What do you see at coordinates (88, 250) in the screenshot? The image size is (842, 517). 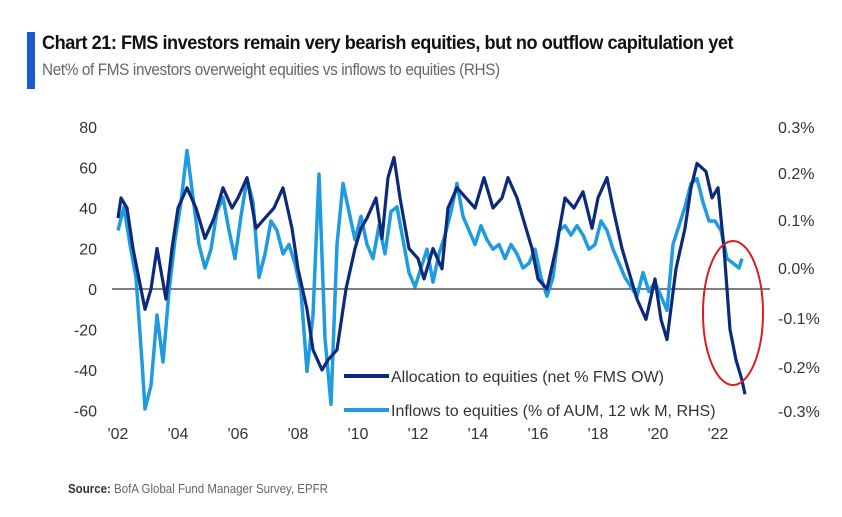 I see `y-tick-label: 20` at bounding box center [88, 250].